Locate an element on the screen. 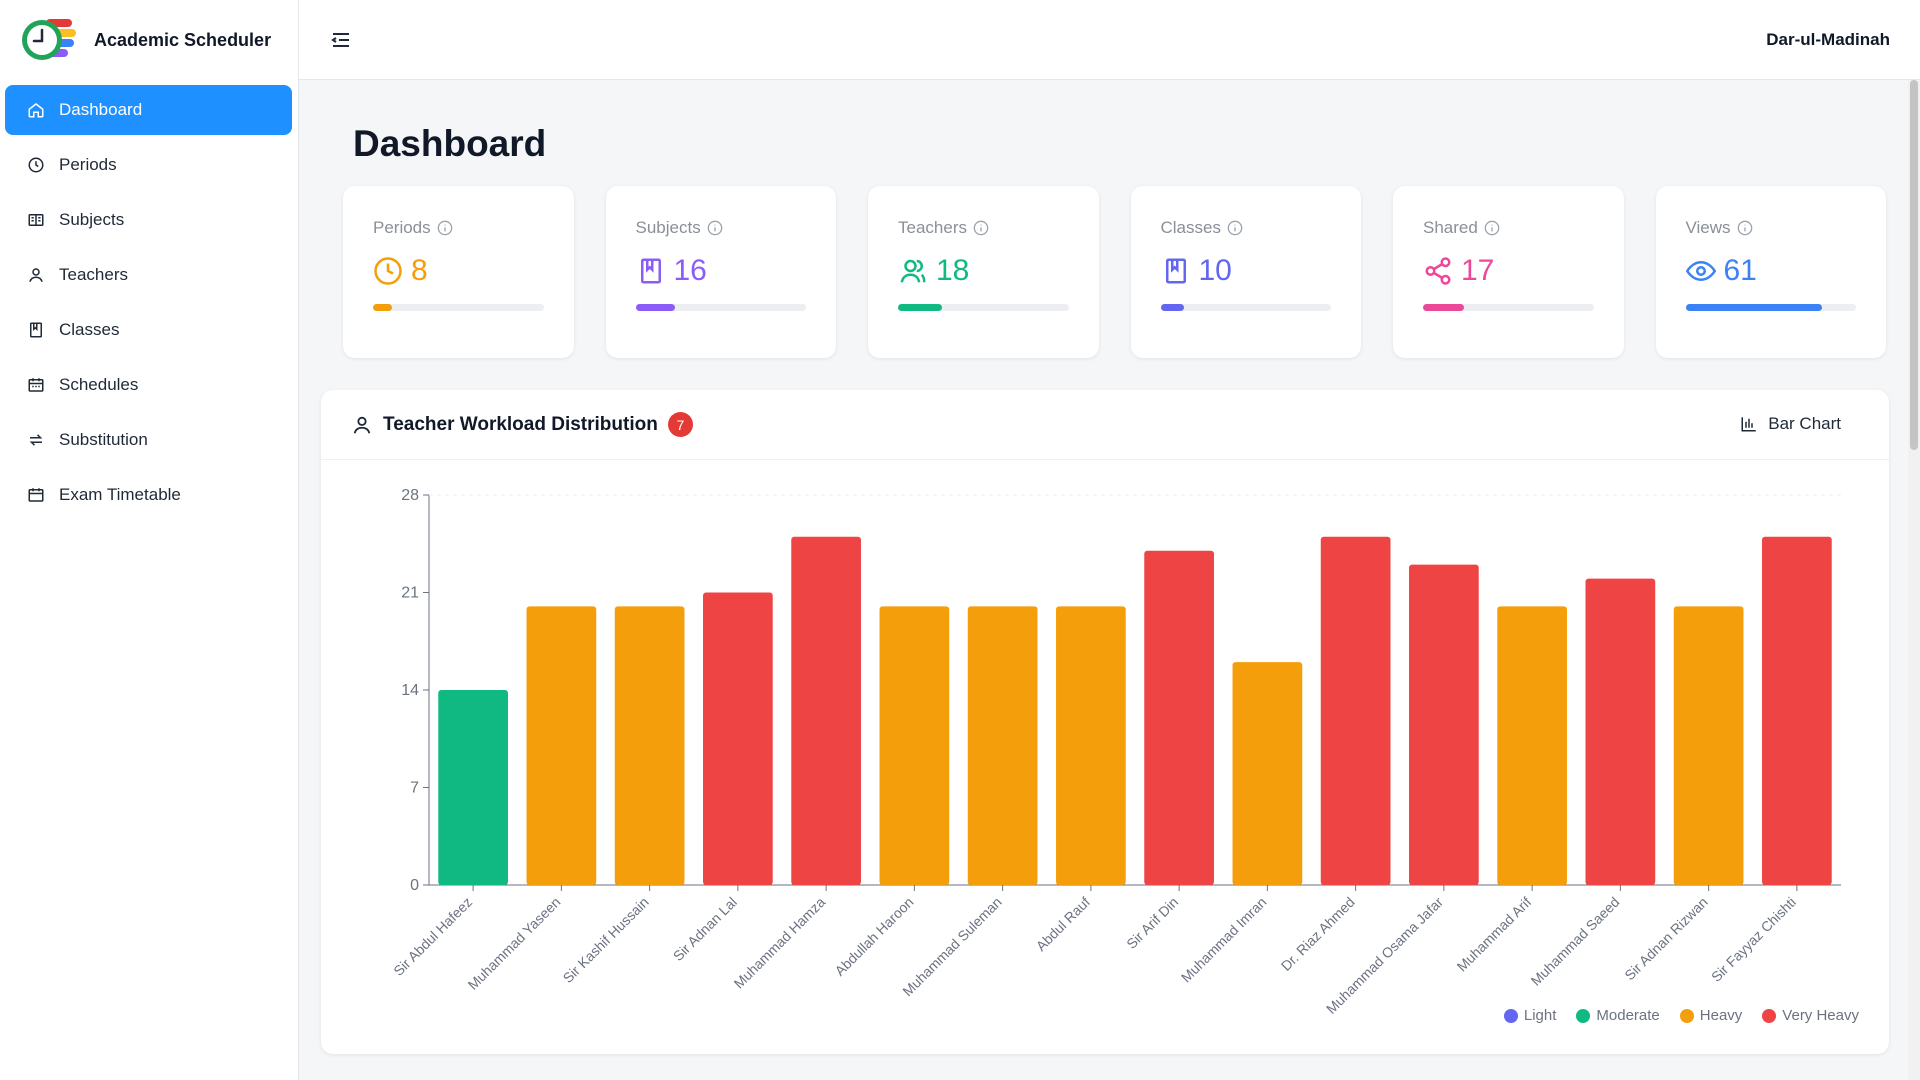  sidebar-item-label: Teachers is located at coordinates (93, 274).